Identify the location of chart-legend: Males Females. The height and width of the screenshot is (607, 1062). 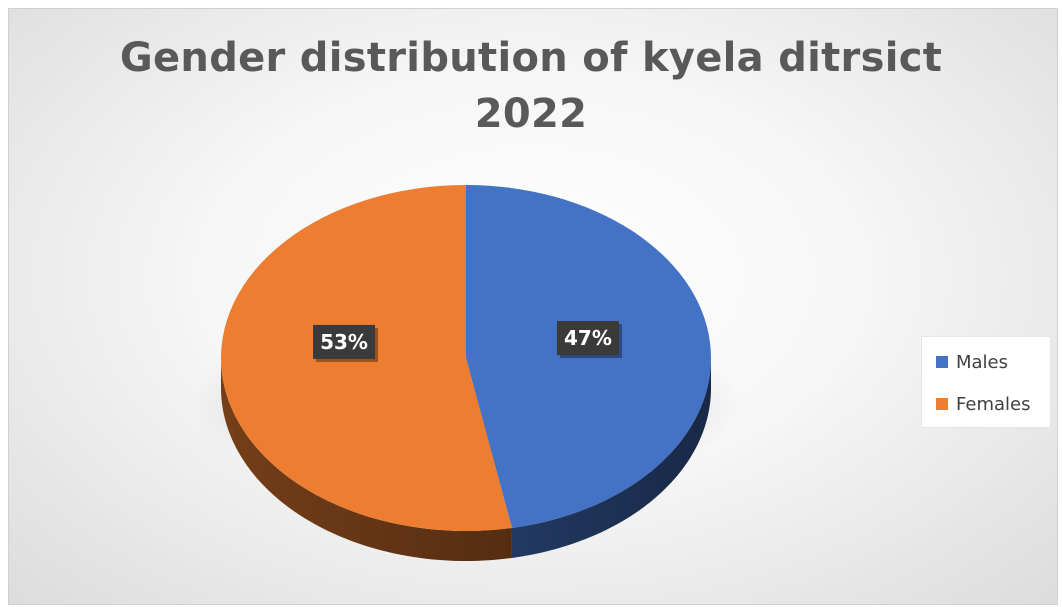
(986, 382).